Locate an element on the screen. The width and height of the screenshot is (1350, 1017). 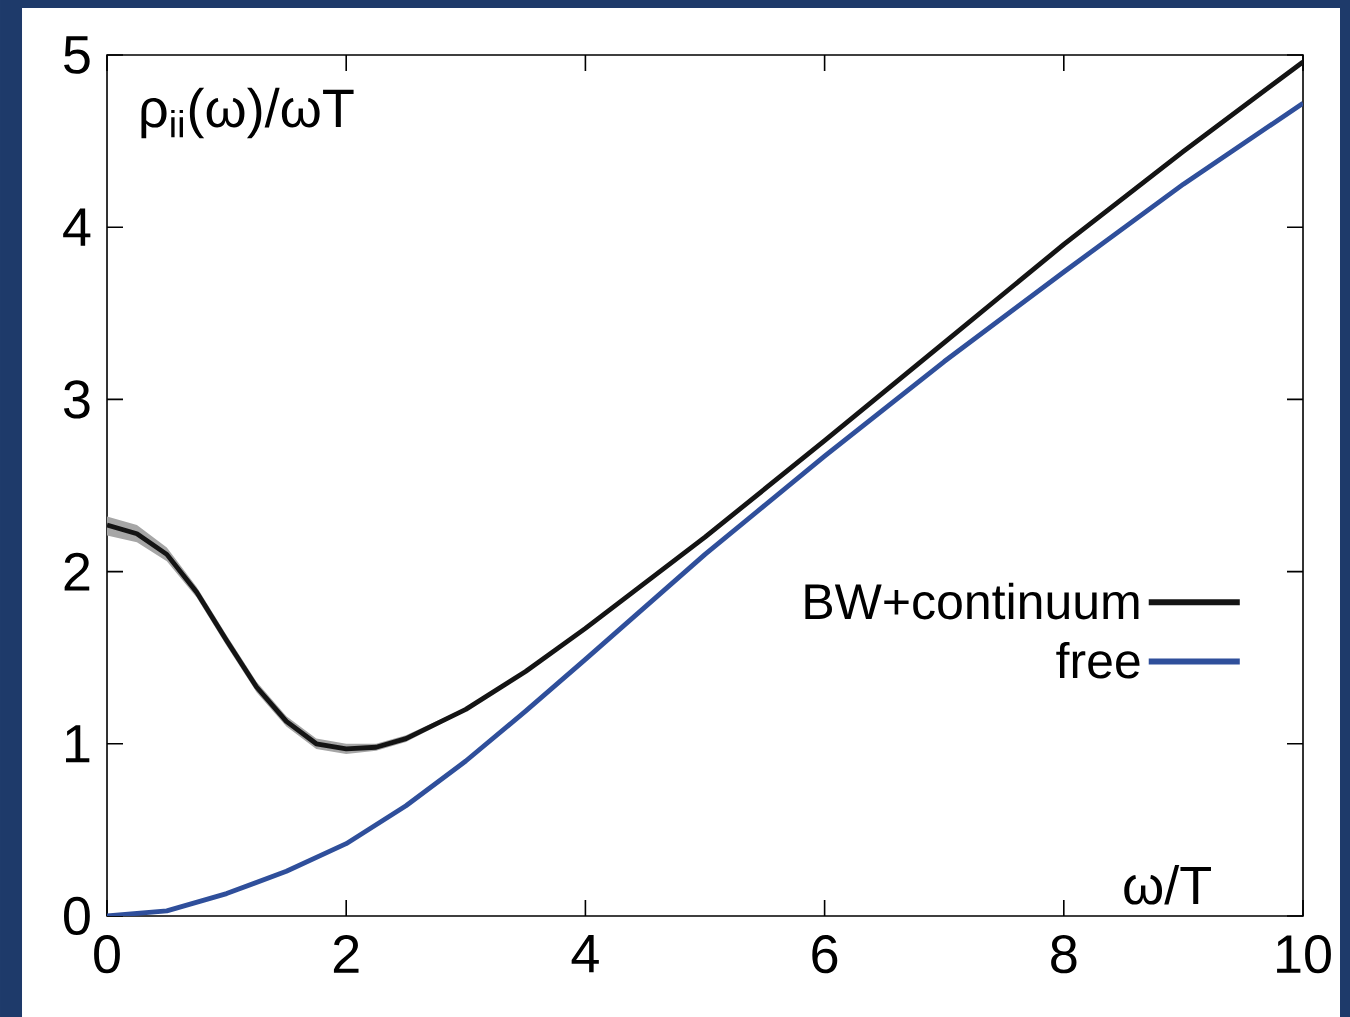
x-tick-label: 8 is located at coordinates (1064, 954).